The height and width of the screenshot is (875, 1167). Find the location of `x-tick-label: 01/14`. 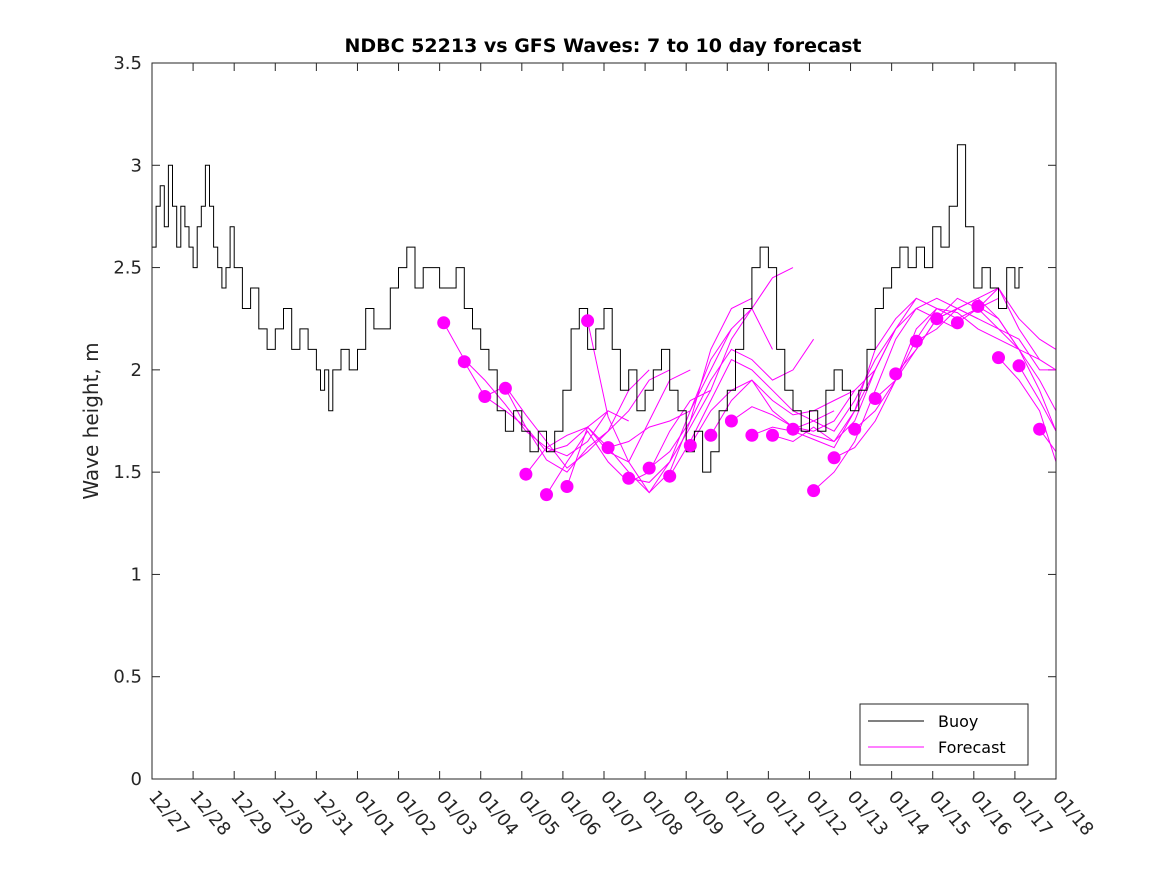

x-tick-label: 01/14 is located at coordinates (908, 813).